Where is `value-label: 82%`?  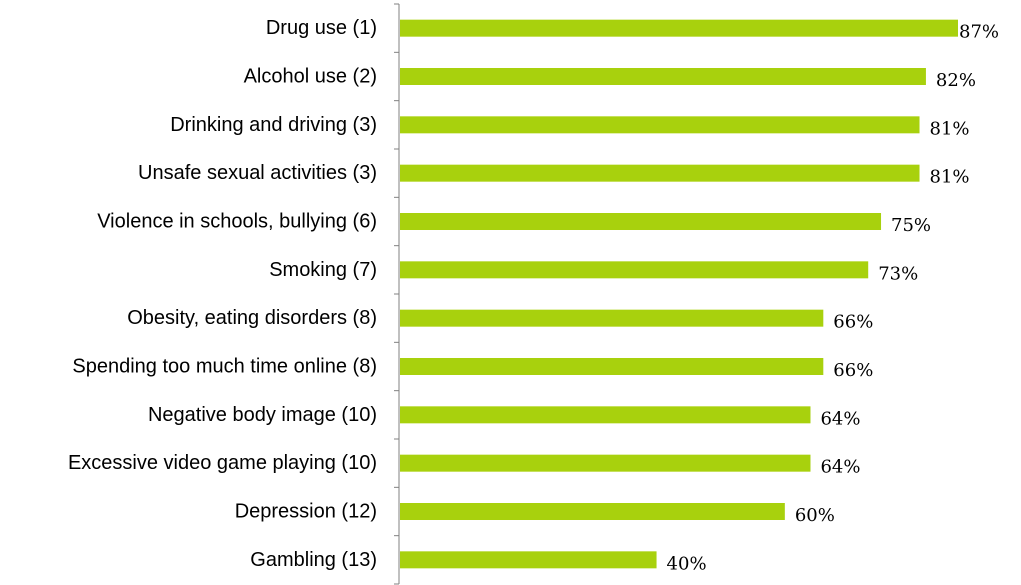 value-label: 82% is located at coordinates (956, 80).